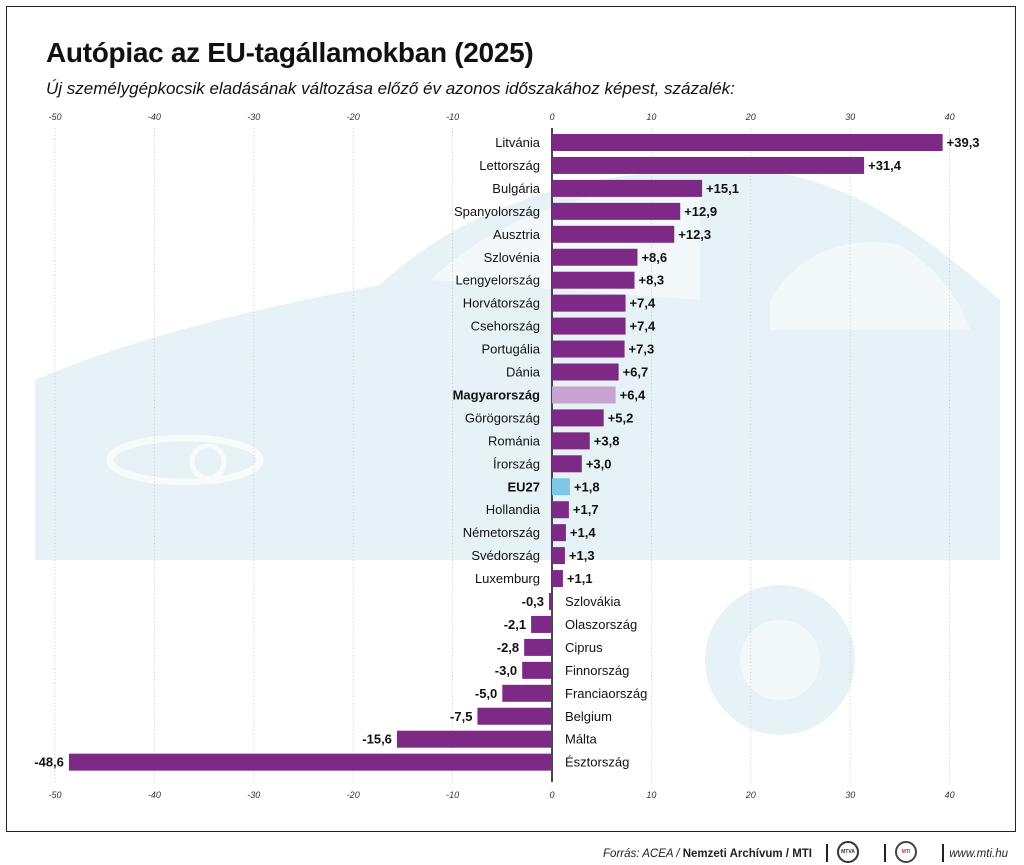 The image size is (1024, 865). What do you see at coordinates (950, 795) in the screenshot?
I see `bottom-tick-label: 40` at bounding box center [950, 795].